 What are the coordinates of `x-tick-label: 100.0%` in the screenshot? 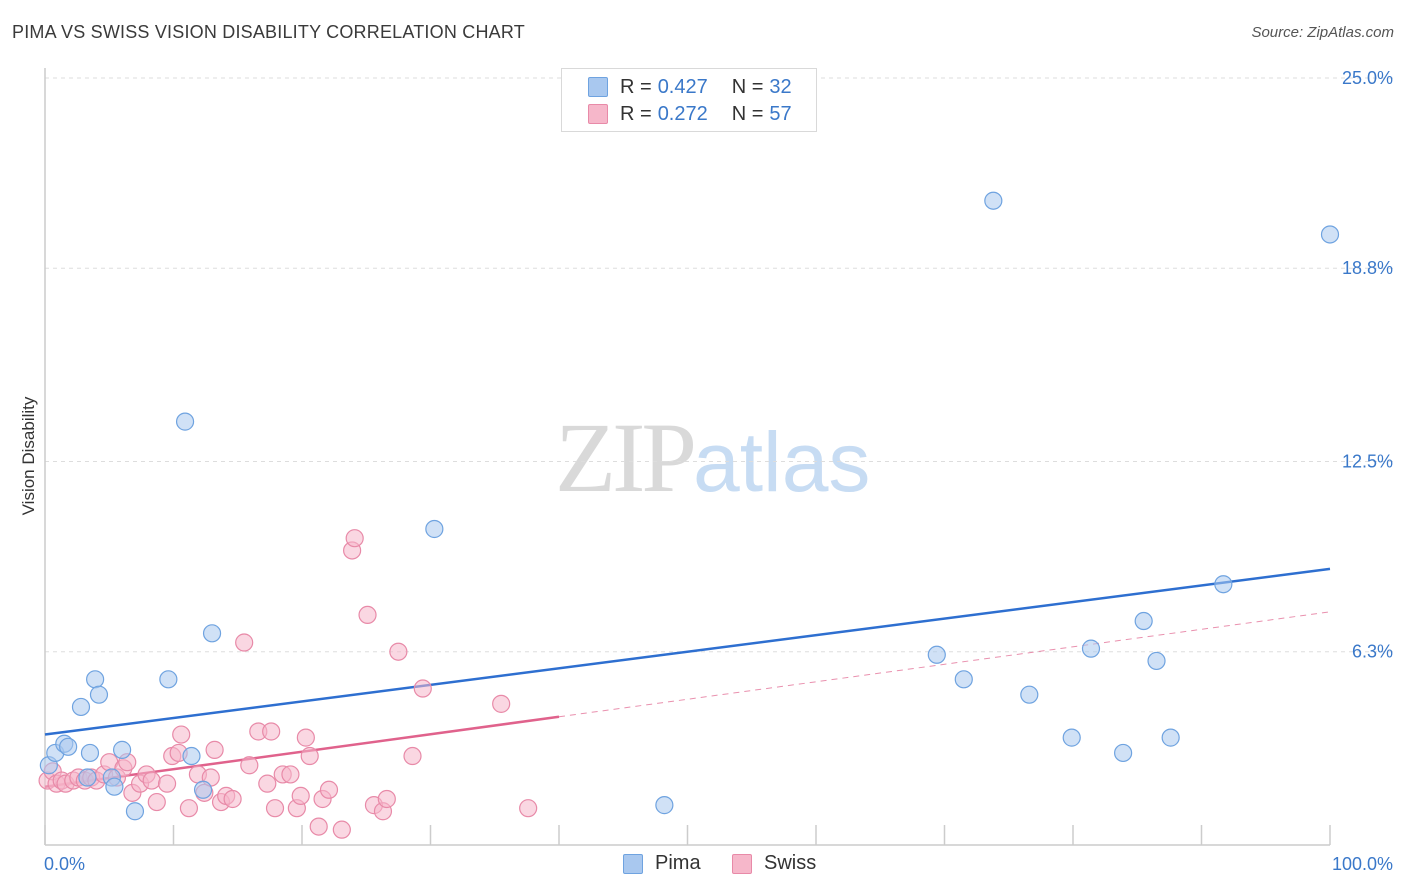 It's located at (1362, 864).